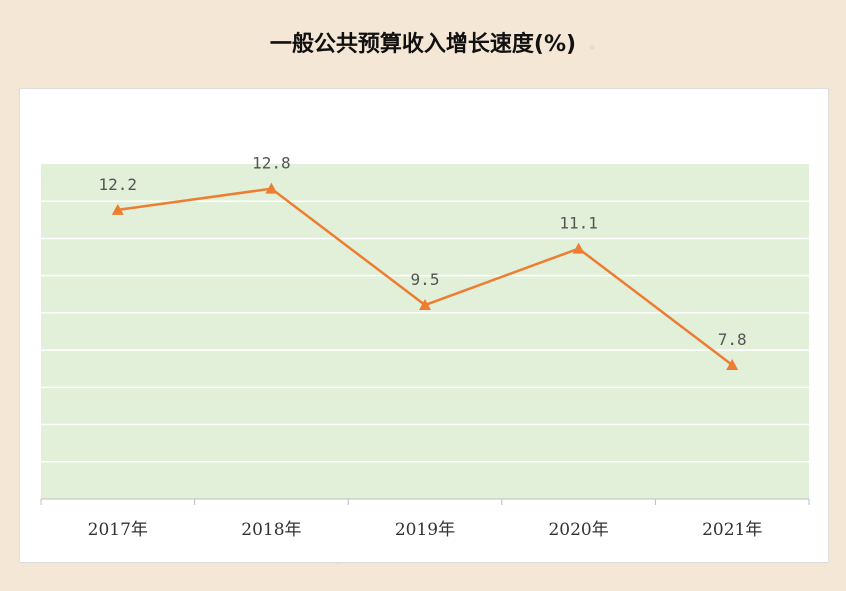 This screenshot has width=846, height=591. I want to click on data-label: 12.2, so click(118, 184).